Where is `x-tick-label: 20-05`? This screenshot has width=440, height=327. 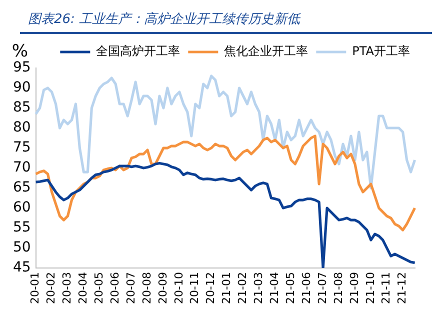
x-tick-label: 20-05 is located at coordinates (99, 288).